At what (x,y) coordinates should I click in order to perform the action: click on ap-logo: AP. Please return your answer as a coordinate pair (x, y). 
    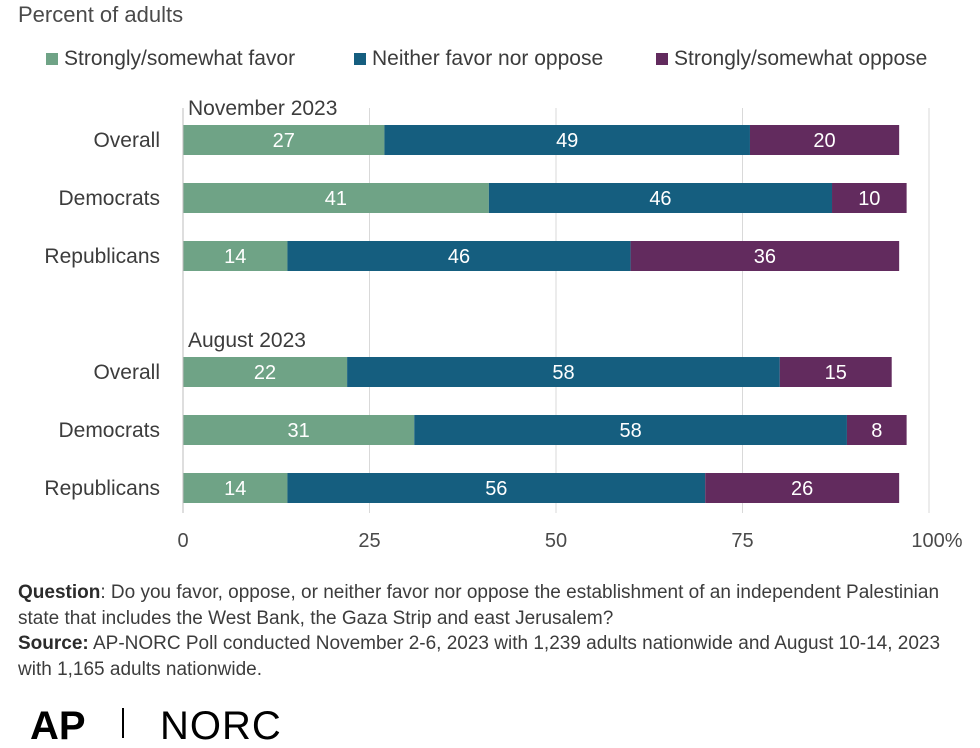
    Looking at the image, I should click on (58, 726).